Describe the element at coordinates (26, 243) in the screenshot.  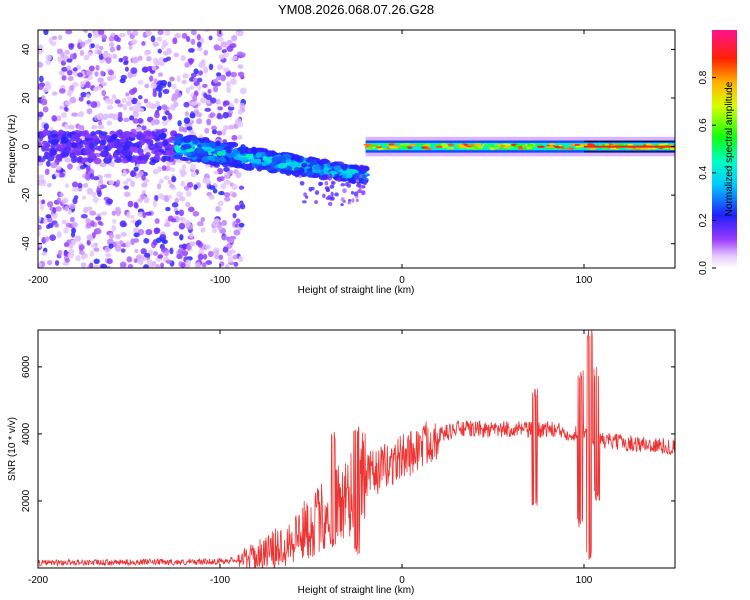
I see `spectrogram-y-tick-label: -40` at that location.